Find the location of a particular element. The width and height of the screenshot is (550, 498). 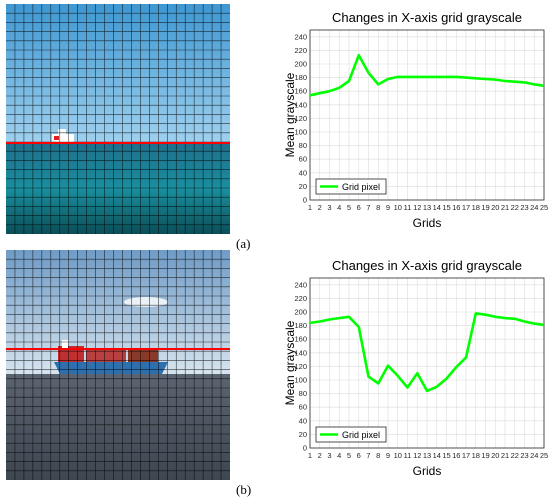

y-tick-label: 20 is located at coordinates (303, 186).